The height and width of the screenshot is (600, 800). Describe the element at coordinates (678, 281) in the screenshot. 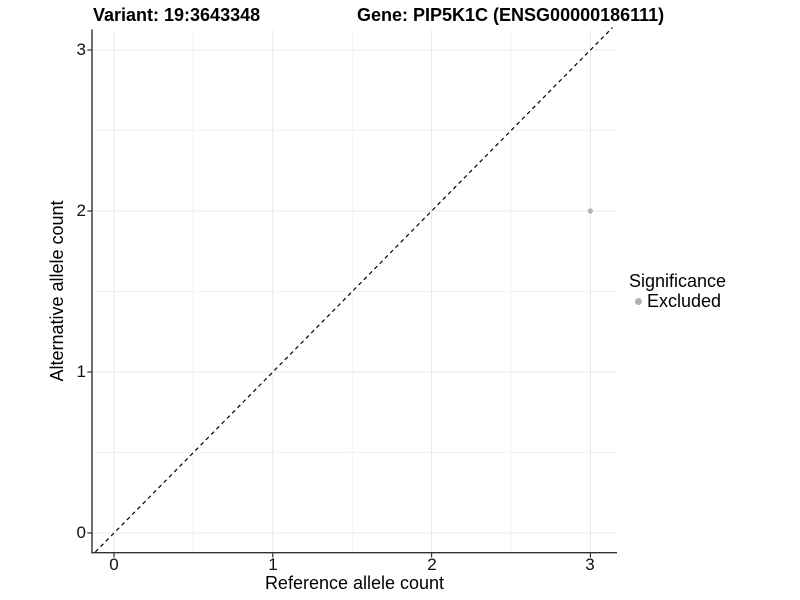

I see `legend-title: Significance` at that location.